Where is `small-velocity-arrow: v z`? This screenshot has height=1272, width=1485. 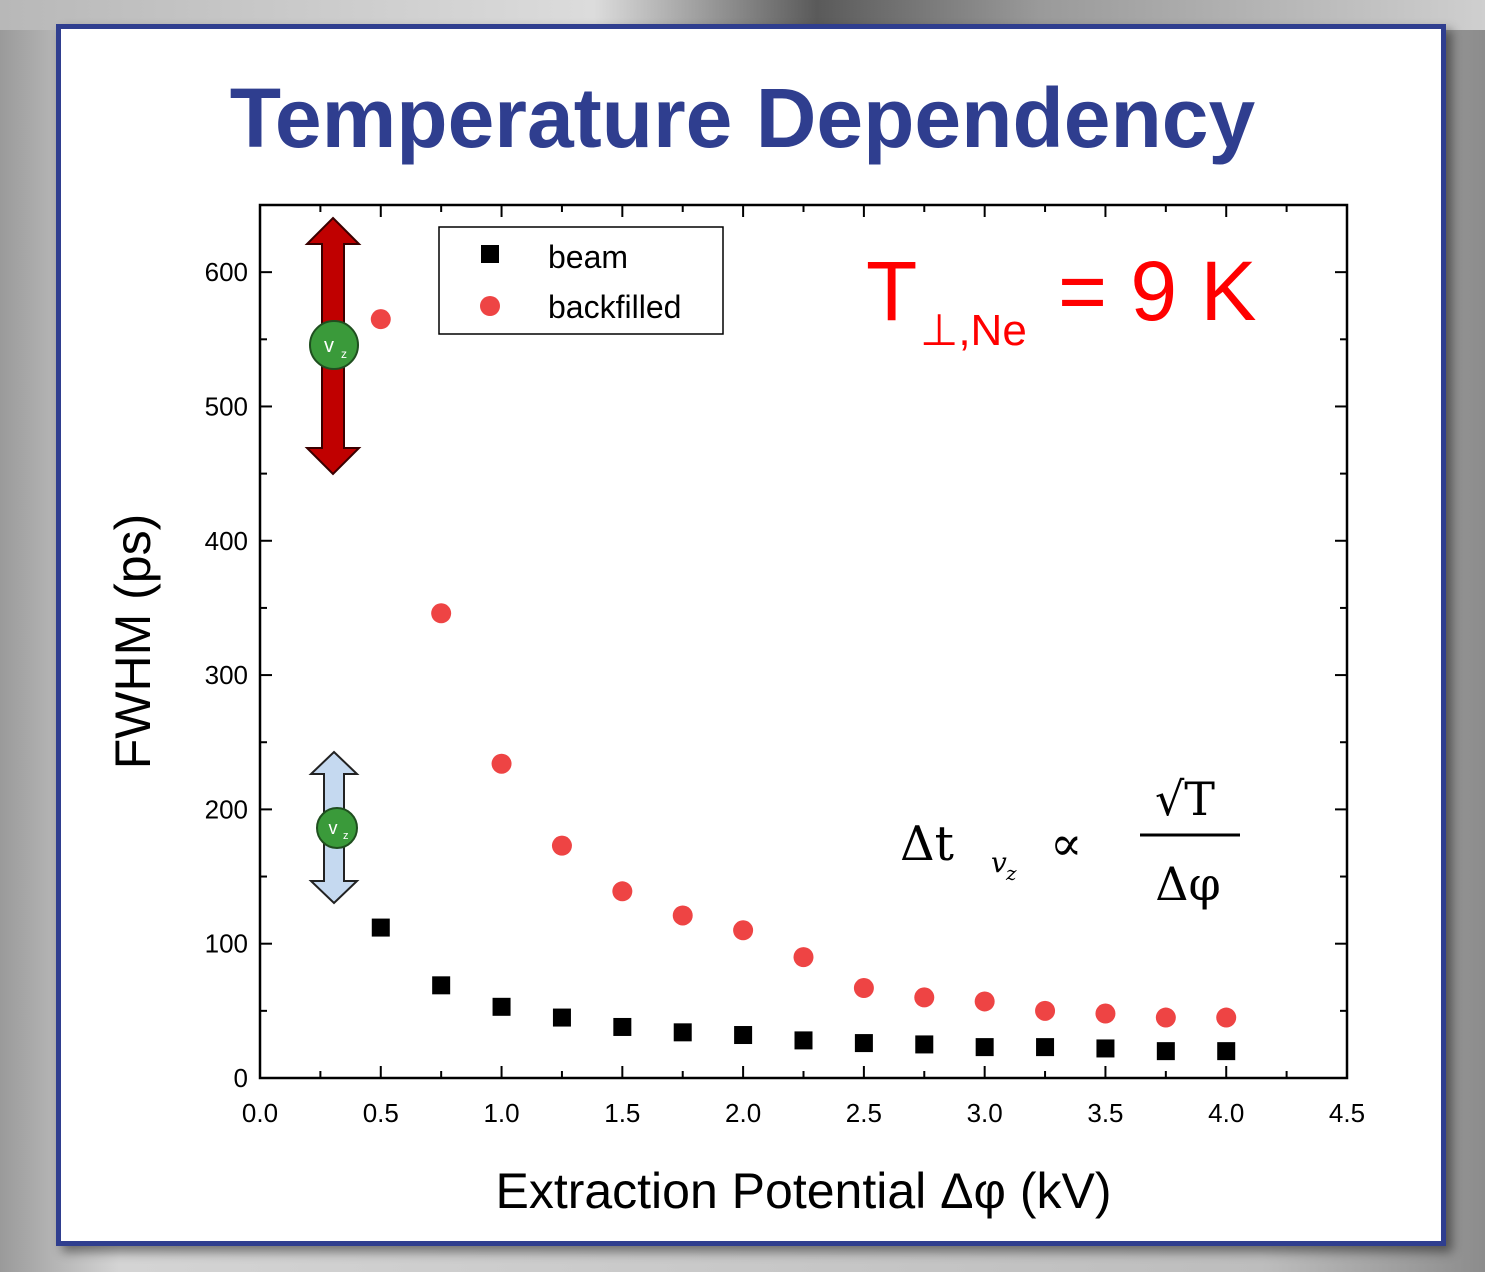
small-velocity-arrow: v z is located at coordinates (334, 827).